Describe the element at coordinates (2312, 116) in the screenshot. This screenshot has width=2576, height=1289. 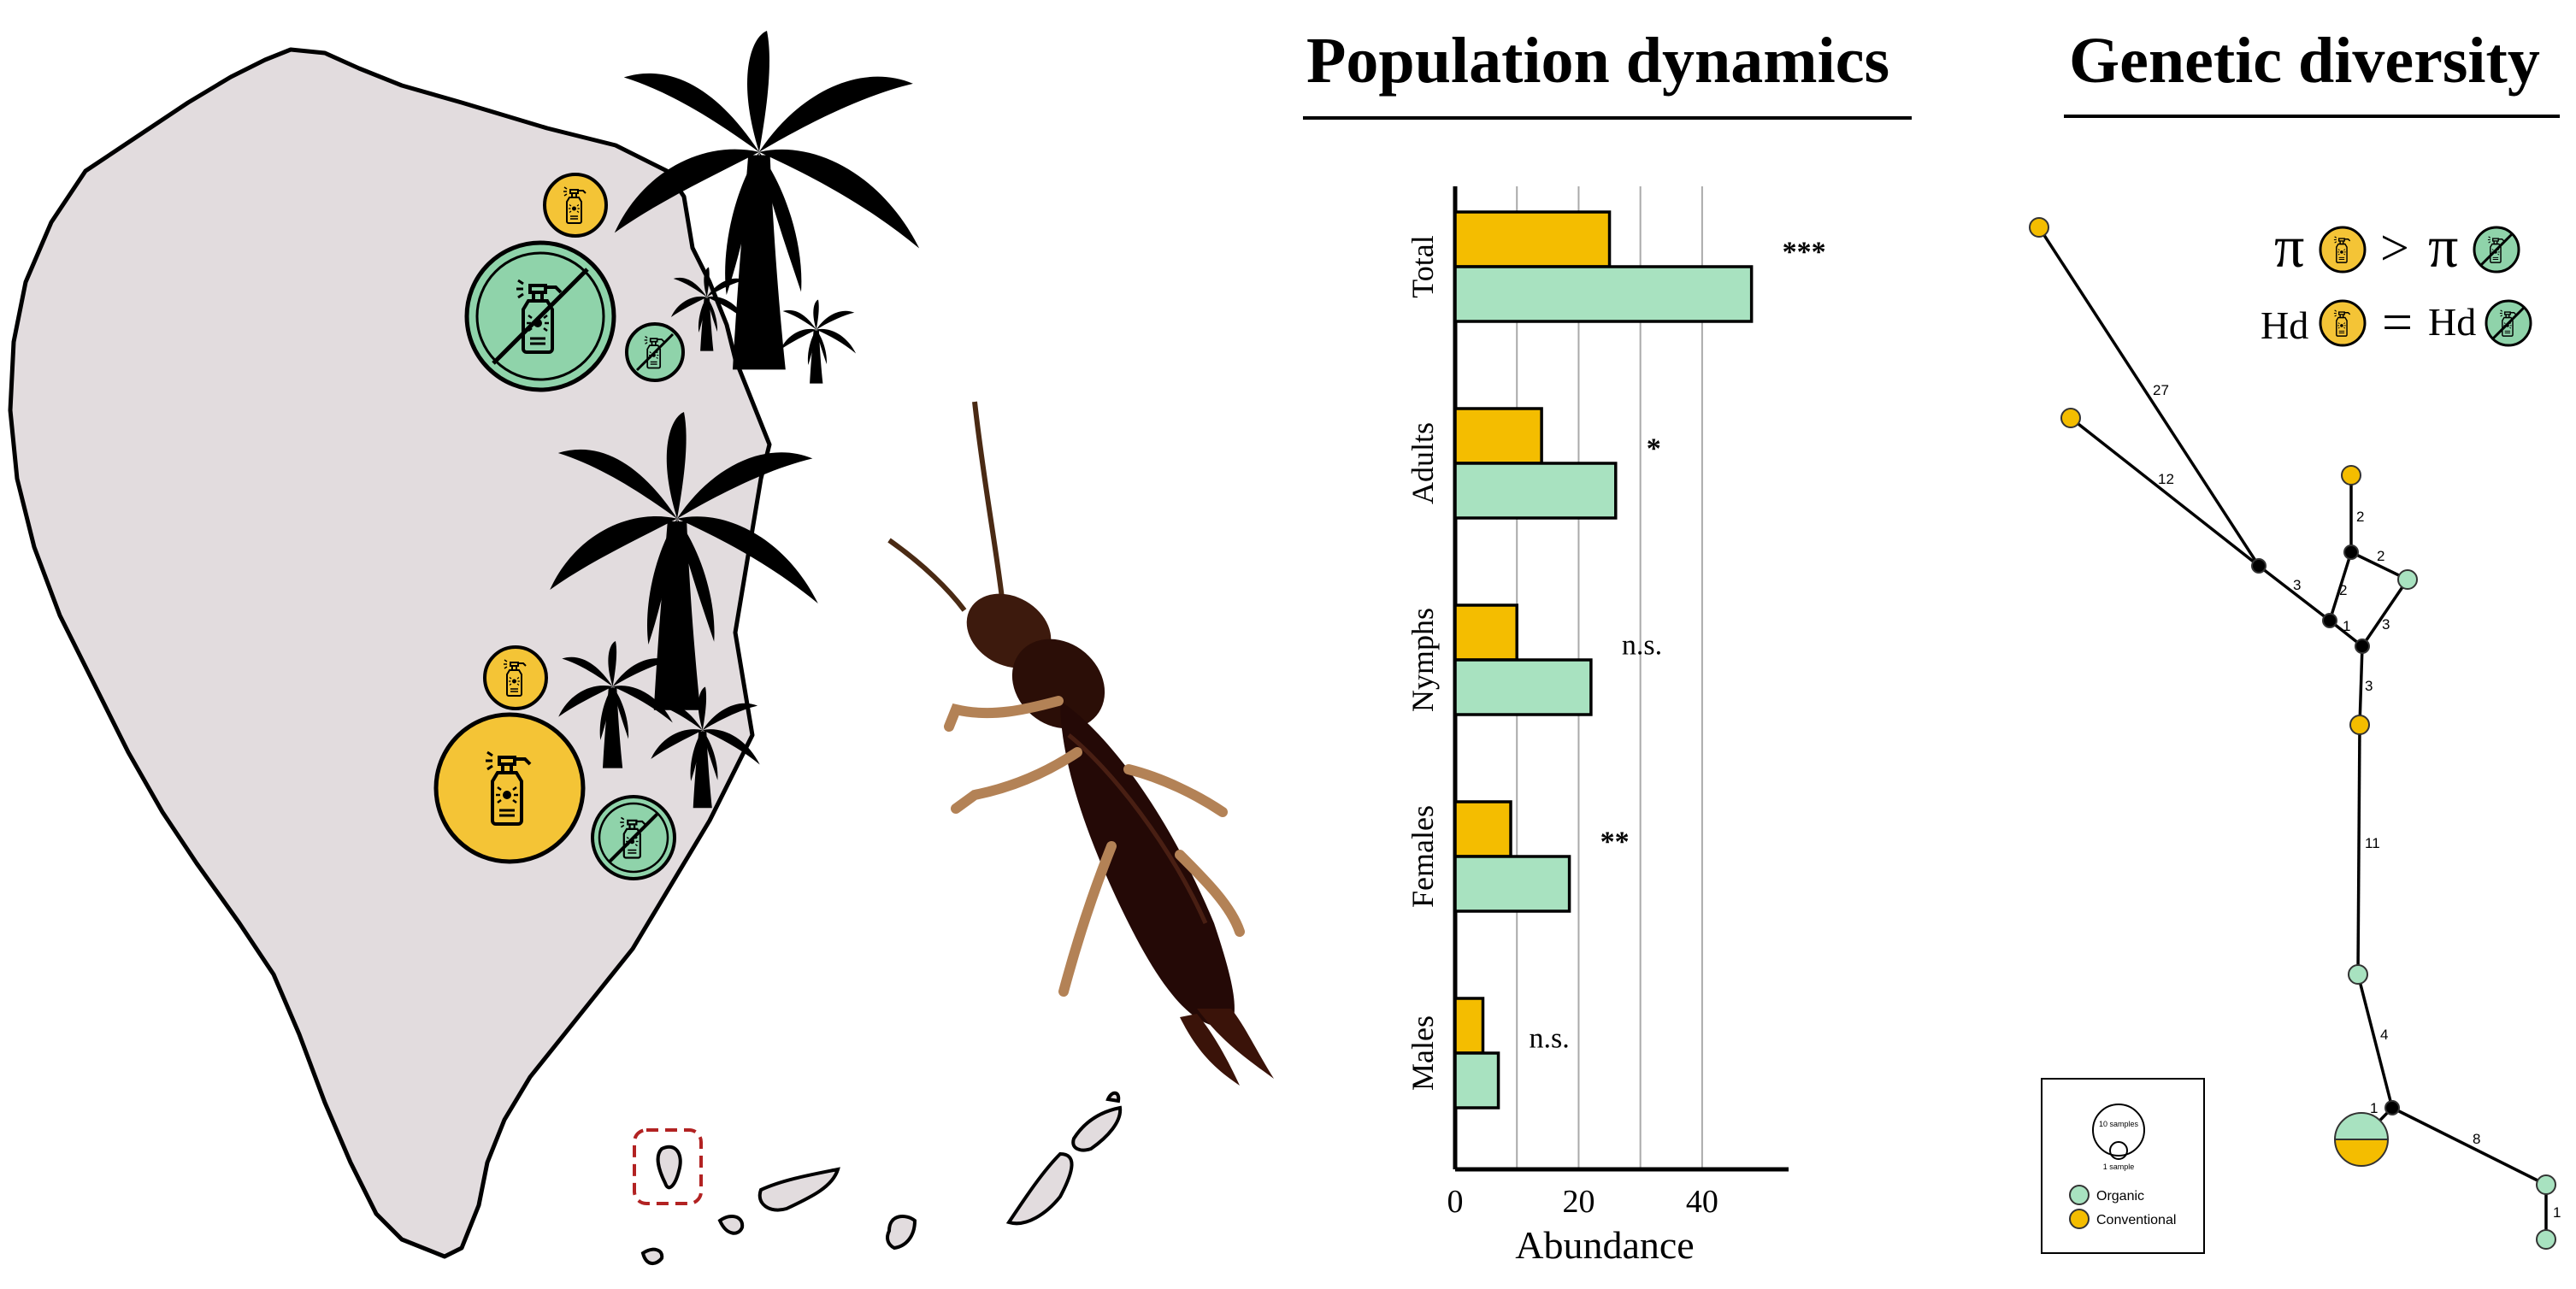
I see `genetic-heading-rule` at that location.